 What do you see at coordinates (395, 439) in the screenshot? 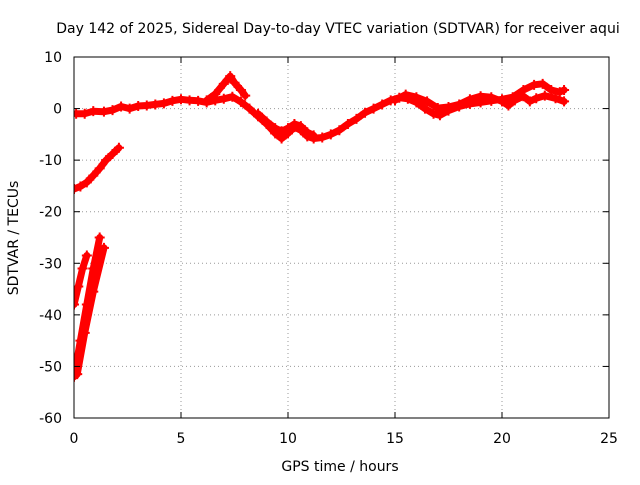
I see `x-tick-label: 15` at bounding box center [395, 439].